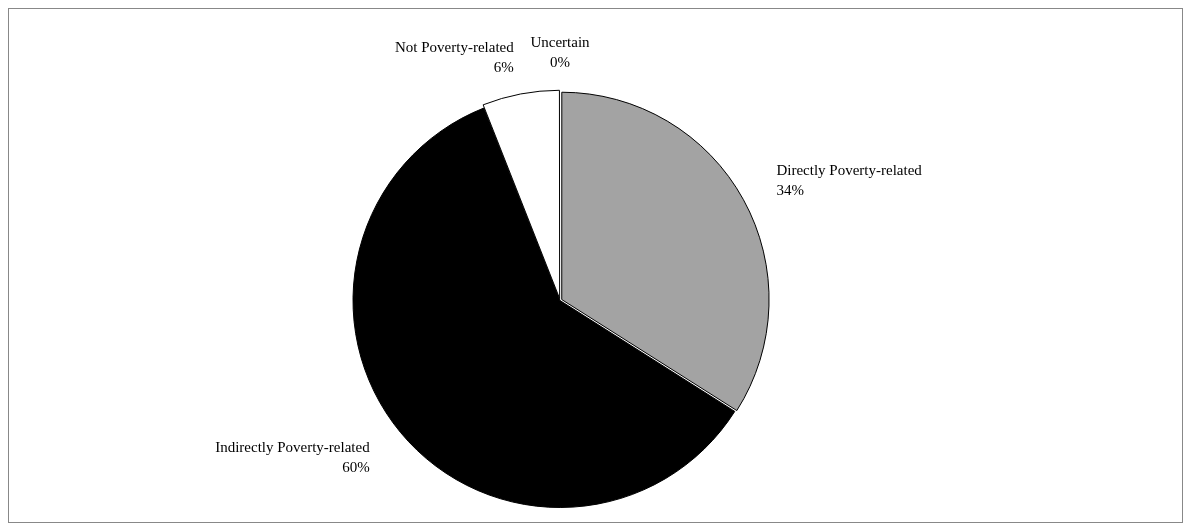  What do you see at coordinates (560, 62) in the screenshot?
I see `text: 0%` at bounding box center [560, 62].